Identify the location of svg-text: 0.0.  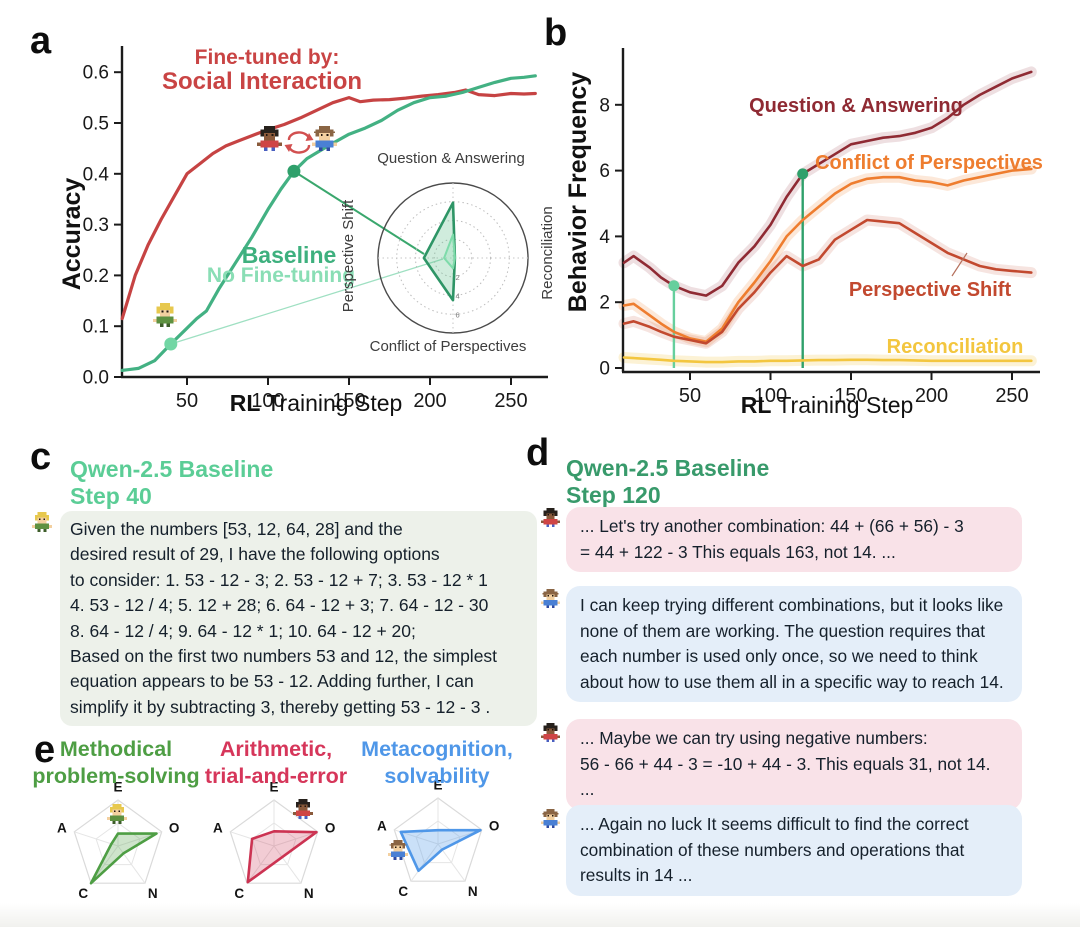
(96, 378).